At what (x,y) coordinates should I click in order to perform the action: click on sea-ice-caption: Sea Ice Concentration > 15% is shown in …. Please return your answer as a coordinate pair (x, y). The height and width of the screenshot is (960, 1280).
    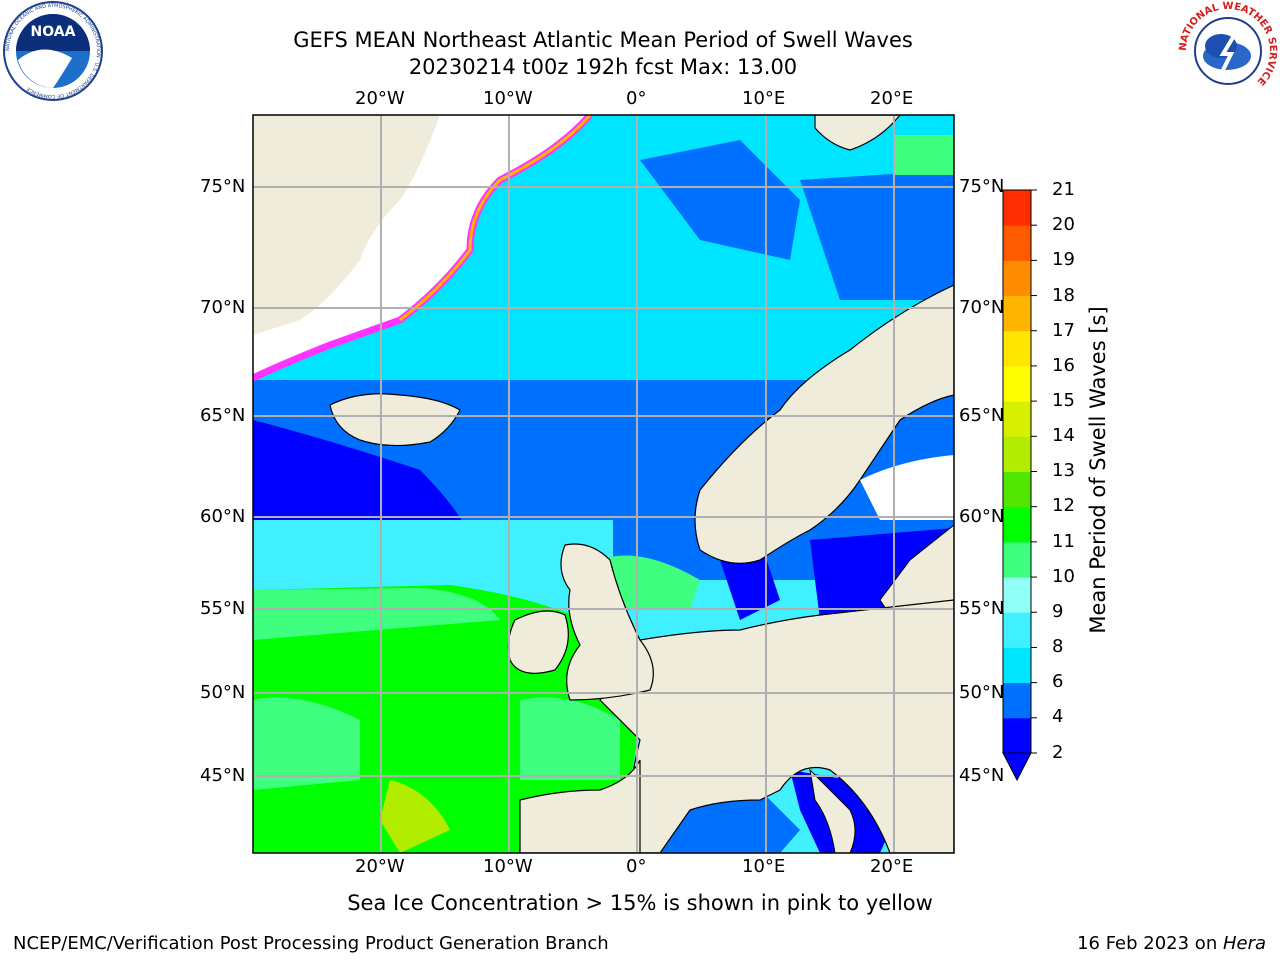
    Looking at the image, I should click on (640, 903).